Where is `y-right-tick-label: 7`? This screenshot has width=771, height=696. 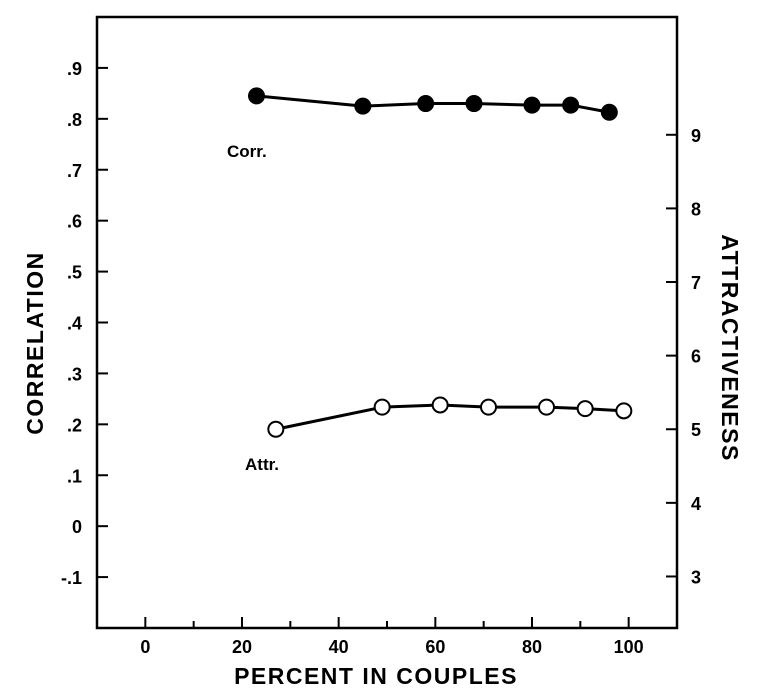
y-right-tick-label: 7 is located at coordinates (696, 283).